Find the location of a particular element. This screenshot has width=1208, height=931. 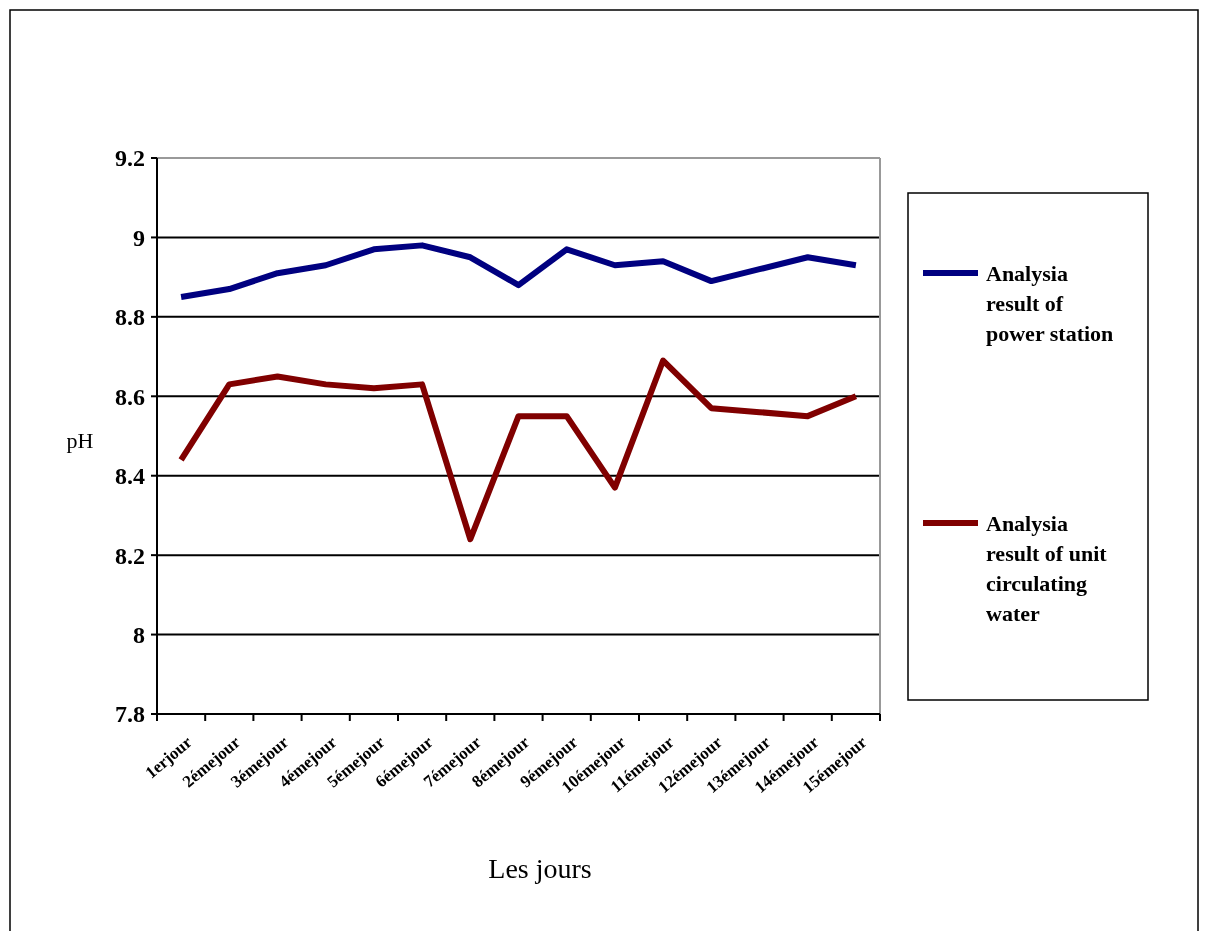

y-tick-label: 8.8 is located at coordinates (130, 317).